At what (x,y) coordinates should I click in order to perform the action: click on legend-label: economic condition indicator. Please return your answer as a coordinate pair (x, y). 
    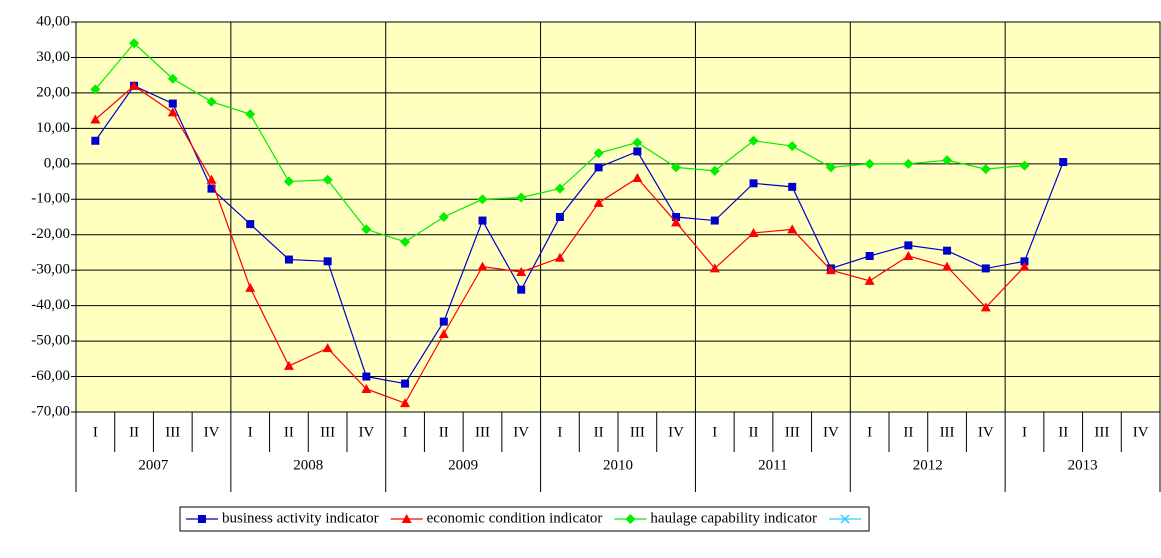
    Looking at the image, I should click on (515, 518).